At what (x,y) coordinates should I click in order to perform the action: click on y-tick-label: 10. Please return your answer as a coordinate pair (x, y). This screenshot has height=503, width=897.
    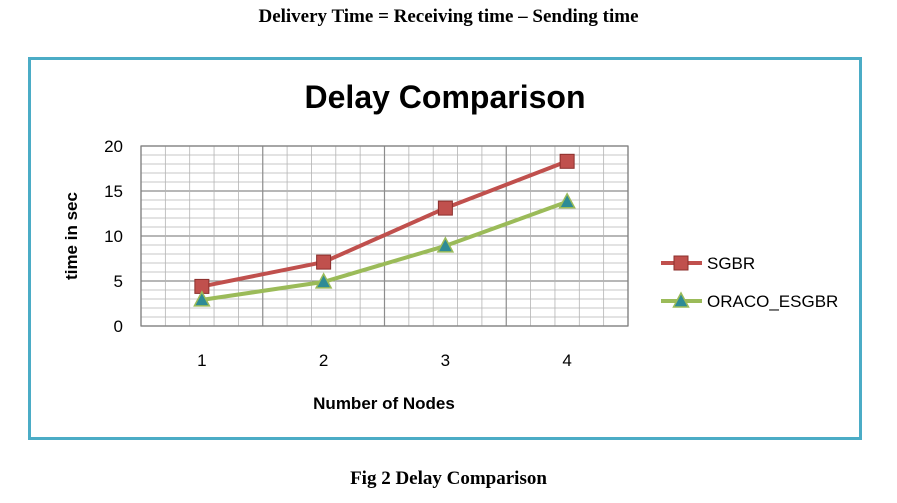
    Looking at the image, I should click on (113, 236).